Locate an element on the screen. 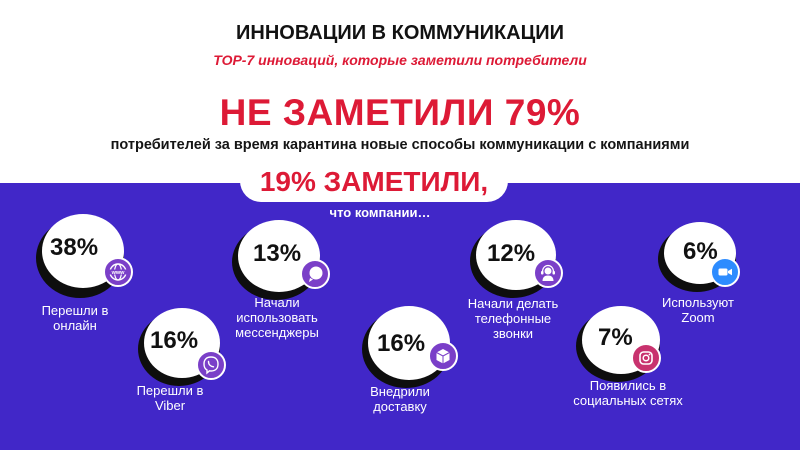 This screenshot has width=800, height=450. noticed-value: 19% ЗАМЕТИЛИ, is located at coordinates (374, 181).